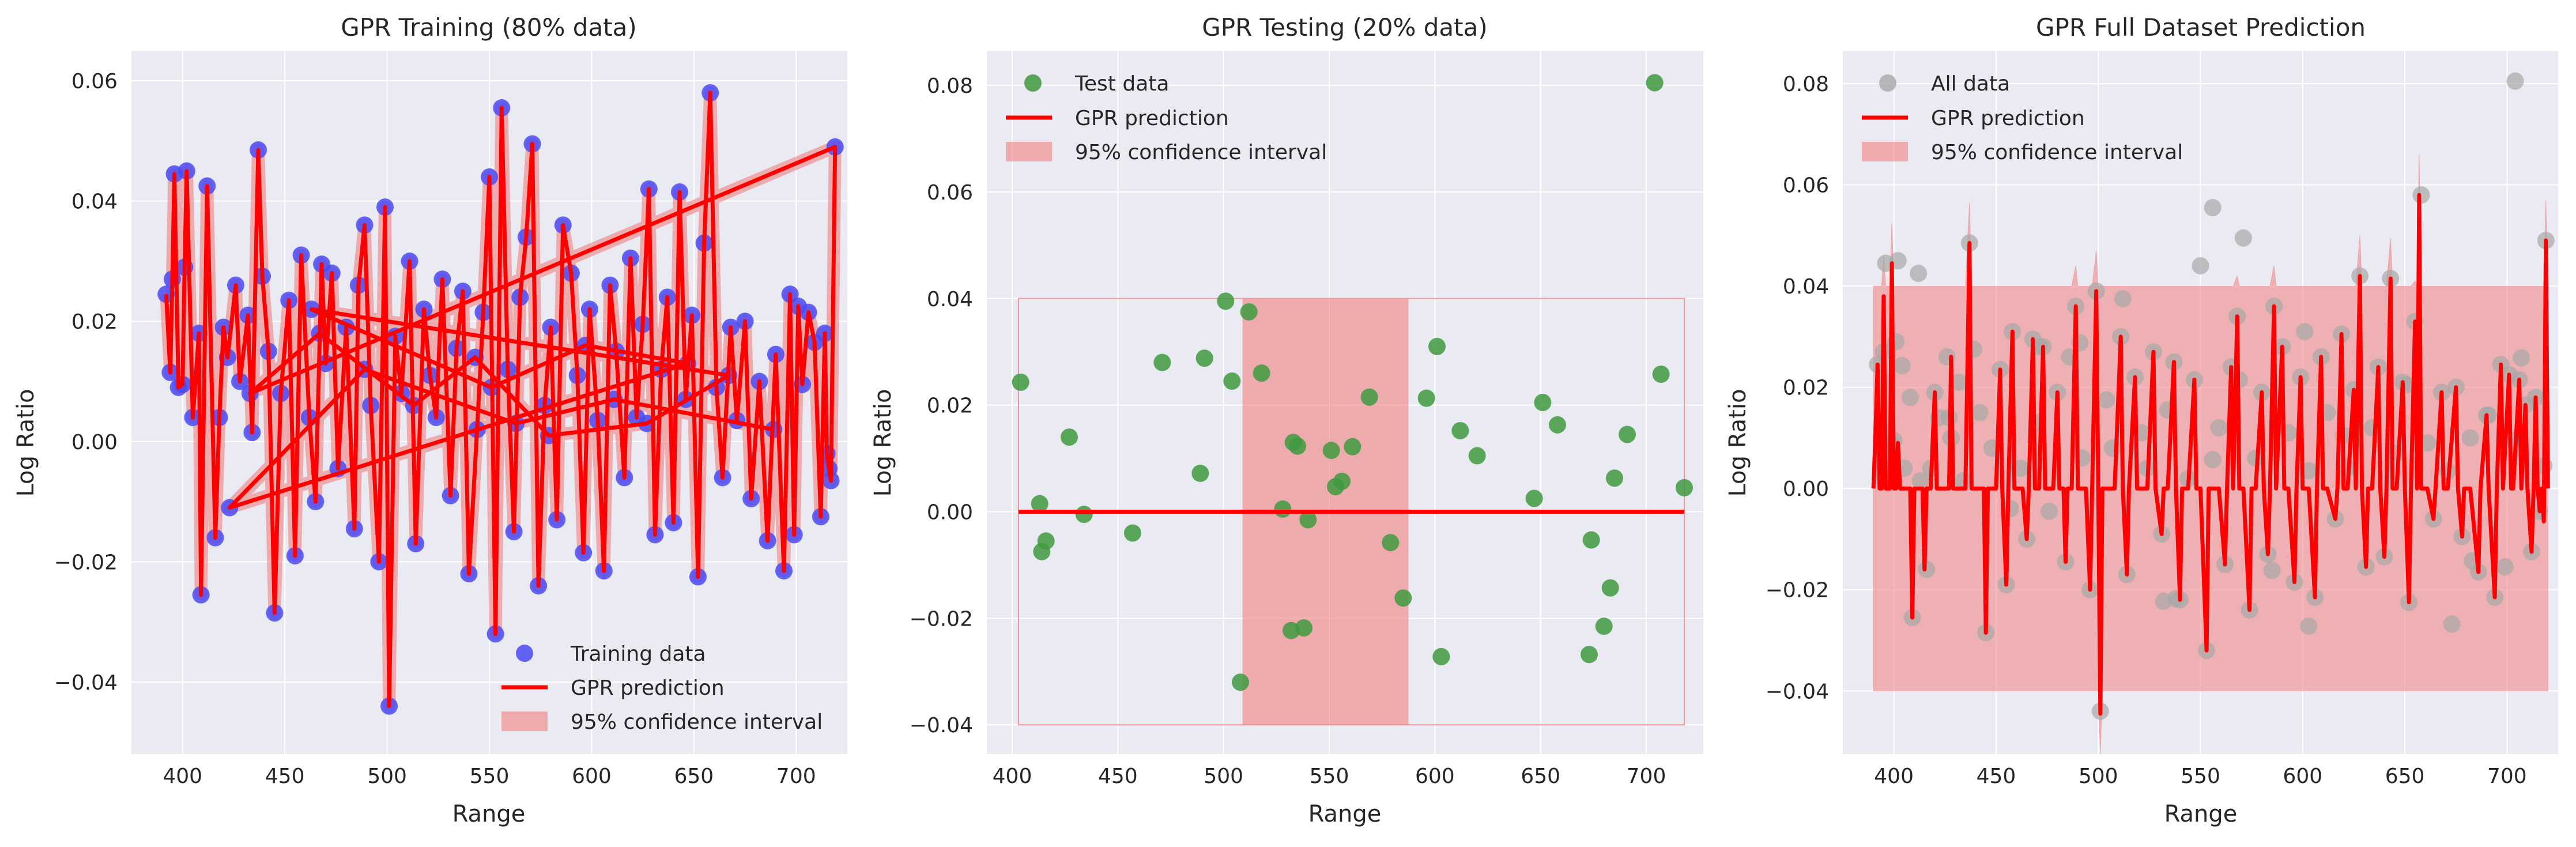 The width and height of the screenshot is (2576, 847). Describe the element at coordinates (697, 722) in the screenshot. I see `legend-training-ci-label: 95% confidence interval` at that location.